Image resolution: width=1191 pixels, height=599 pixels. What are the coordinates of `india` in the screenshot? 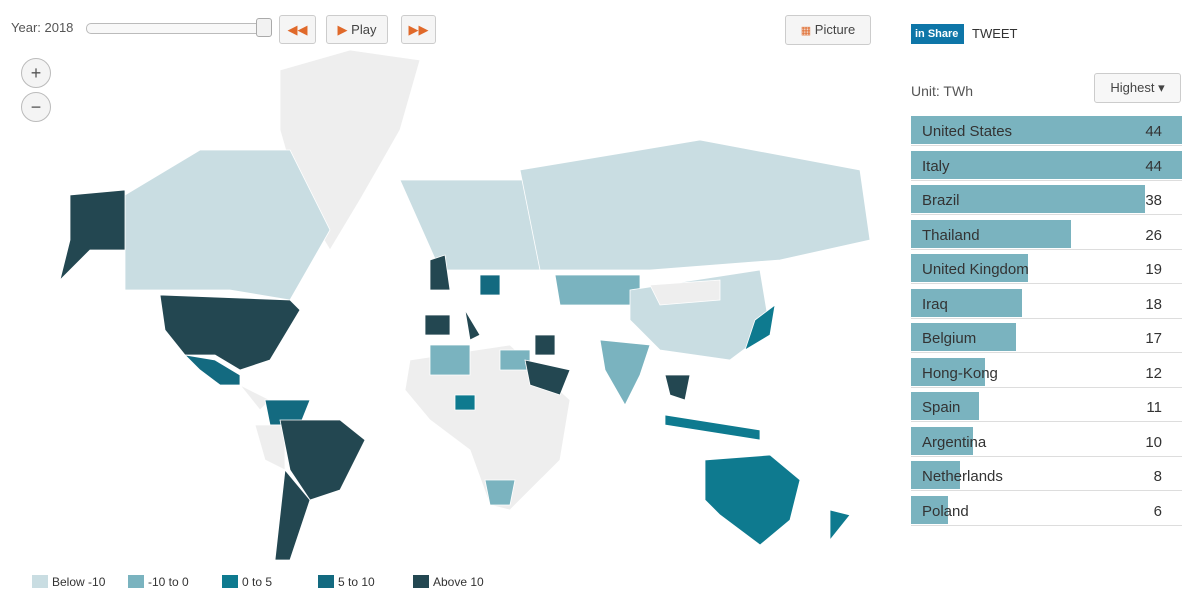 It's located at (625, 372).